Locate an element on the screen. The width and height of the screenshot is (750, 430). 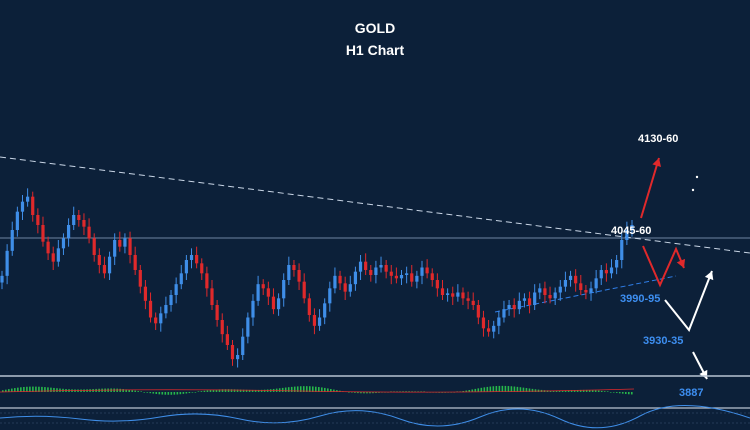
signal-line is located at coordinates (317, 390).